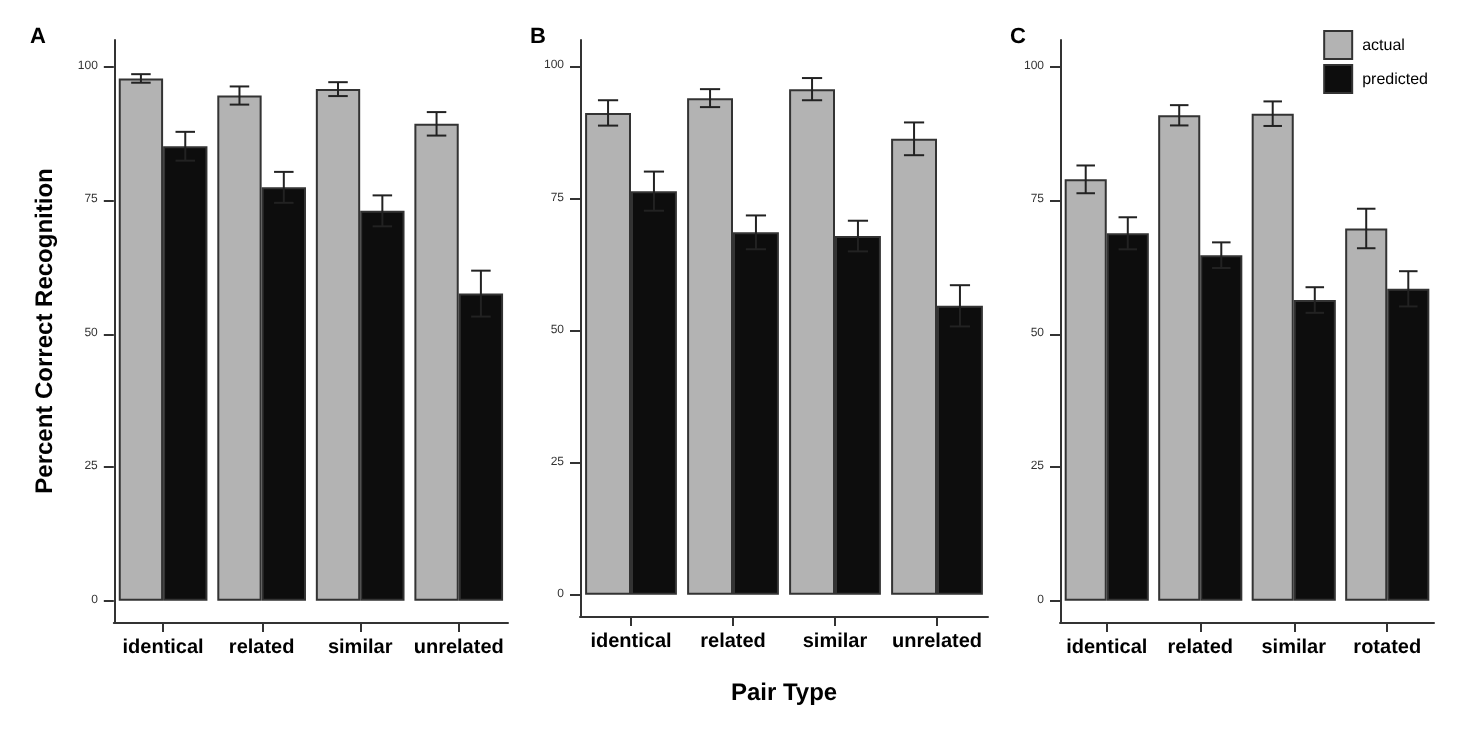 Image resolution: width=1458 pixels, height=730 pixels. I want to click on chart-title: A, so click(38, 37).